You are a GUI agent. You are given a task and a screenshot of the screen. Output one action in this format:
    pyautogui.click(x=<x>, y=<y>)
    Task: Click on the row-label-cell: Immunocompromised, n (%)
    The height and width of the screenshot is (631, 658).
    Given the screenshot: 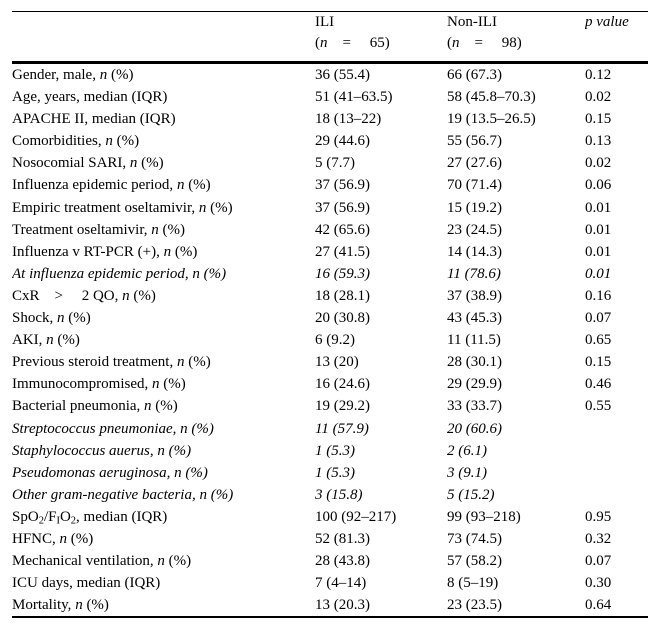 What is the action you would take?
    pyautogui.click(x=99, y=384)
    